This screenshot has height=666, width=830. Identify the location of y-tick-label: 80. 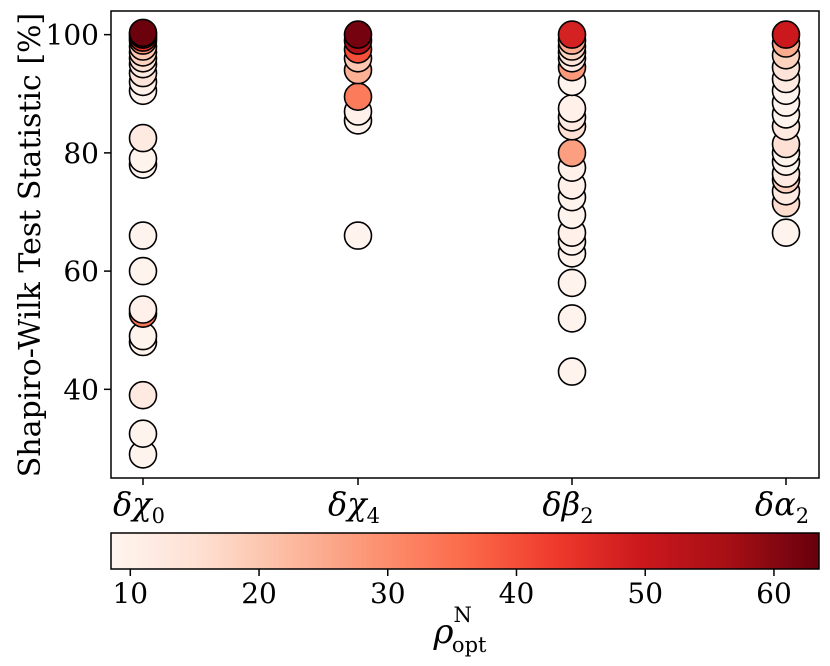
(81, 153).